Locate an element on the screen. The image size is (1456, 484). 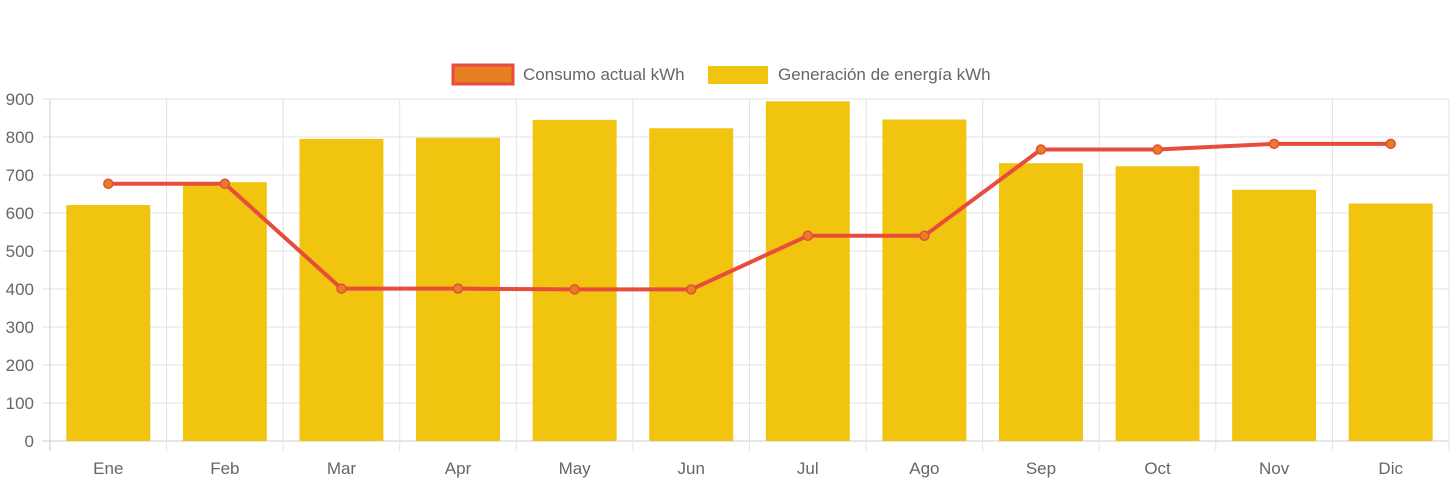
y-tick-label: 0 is located at coordinates (29, 441).